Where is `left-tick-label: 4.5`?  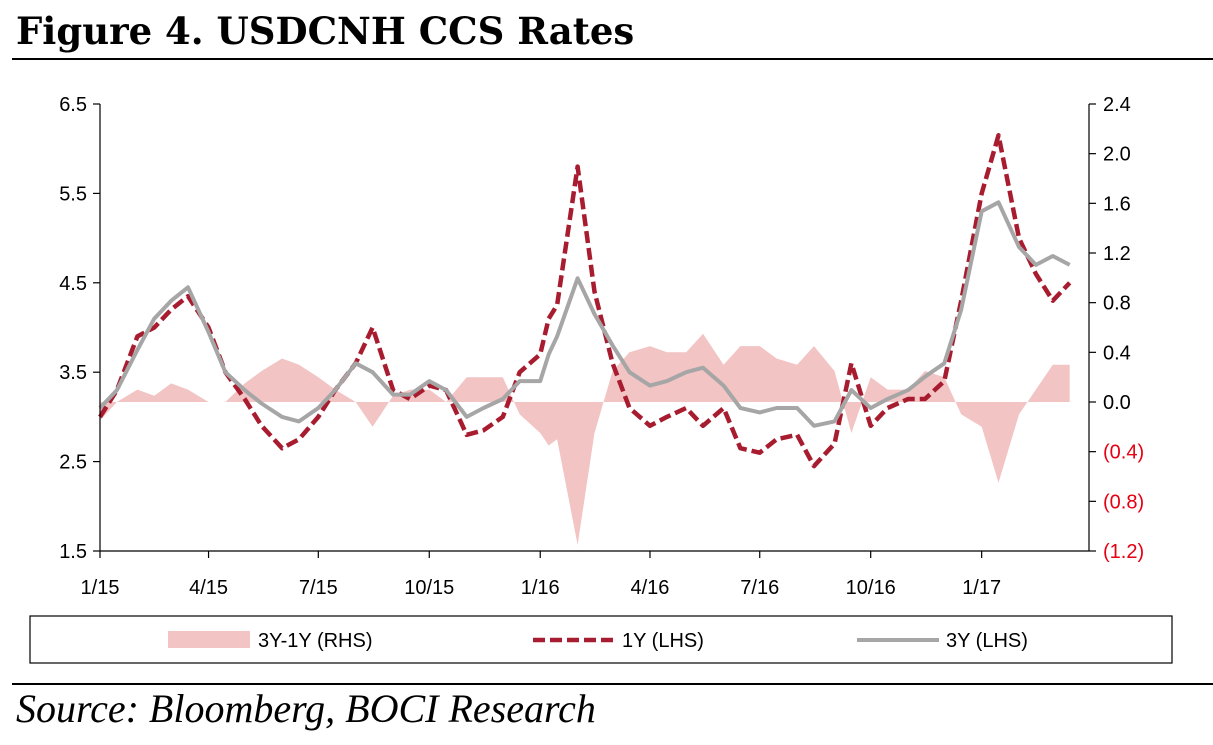
left-tick-label: 4.5 is located at coordinates (73, 284).